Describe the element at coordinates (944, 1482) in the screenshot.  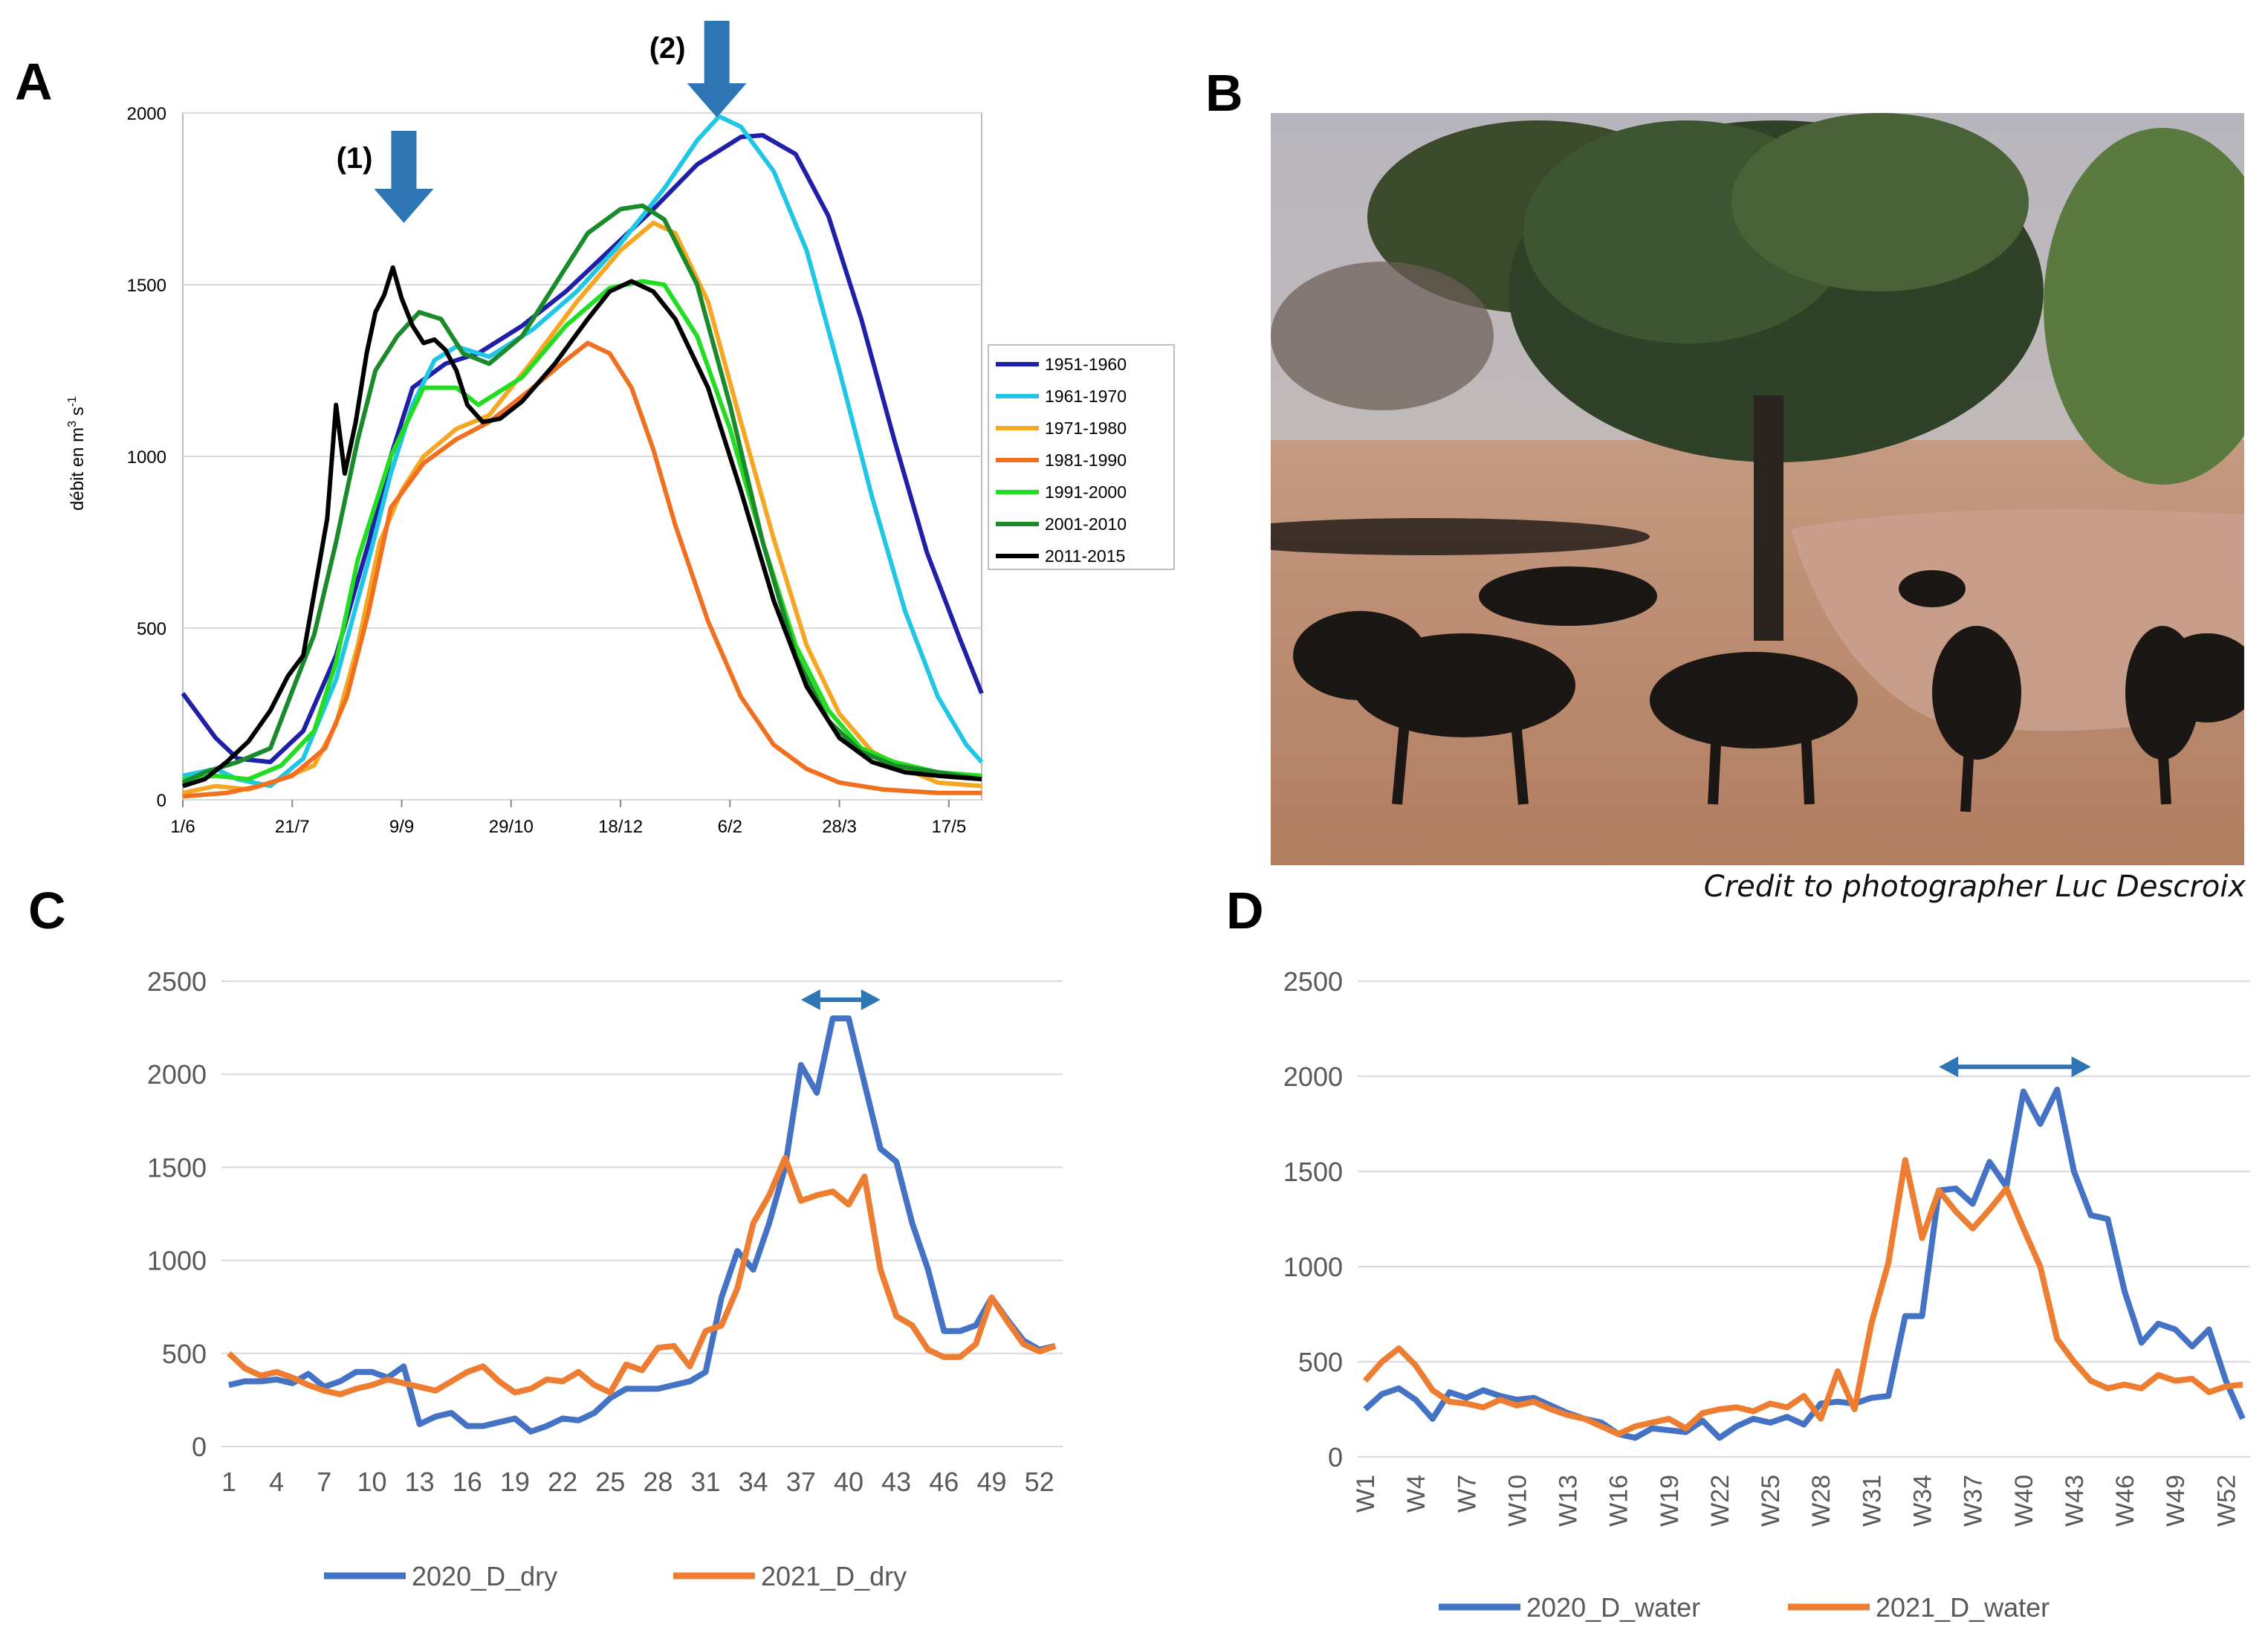
I see `x-tick-46: 46` at that location.